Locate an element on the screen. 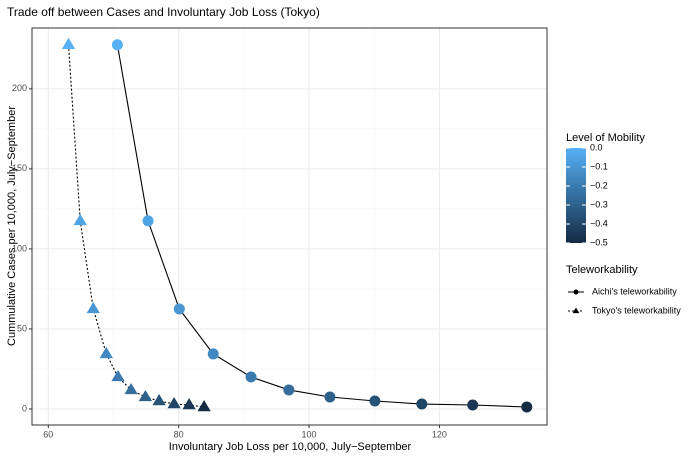 The height and width of the screenshot is (456, 693). colorbar is located at coordinates (576, 195).